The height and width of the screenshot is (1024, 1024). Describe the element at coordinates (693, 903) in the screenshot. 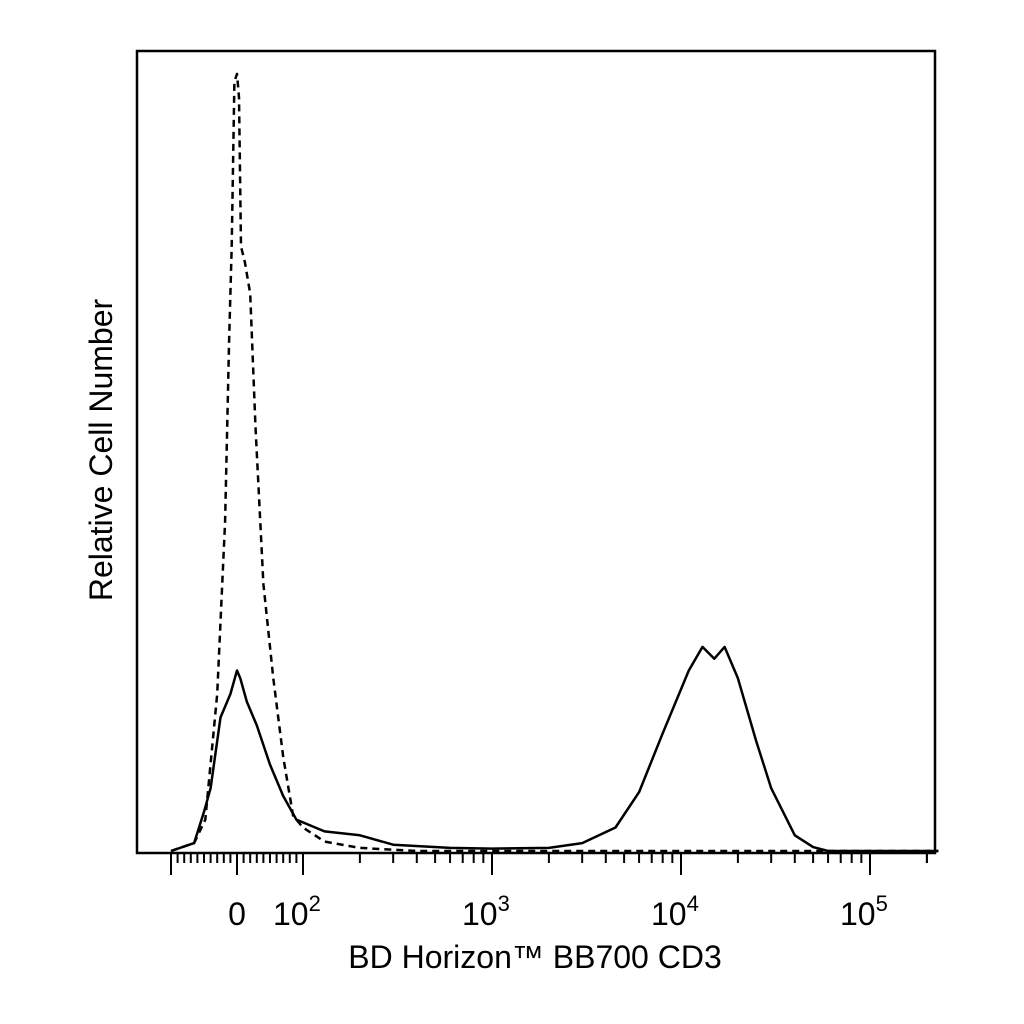

I see `tick-label-exponent: 4` at that location.